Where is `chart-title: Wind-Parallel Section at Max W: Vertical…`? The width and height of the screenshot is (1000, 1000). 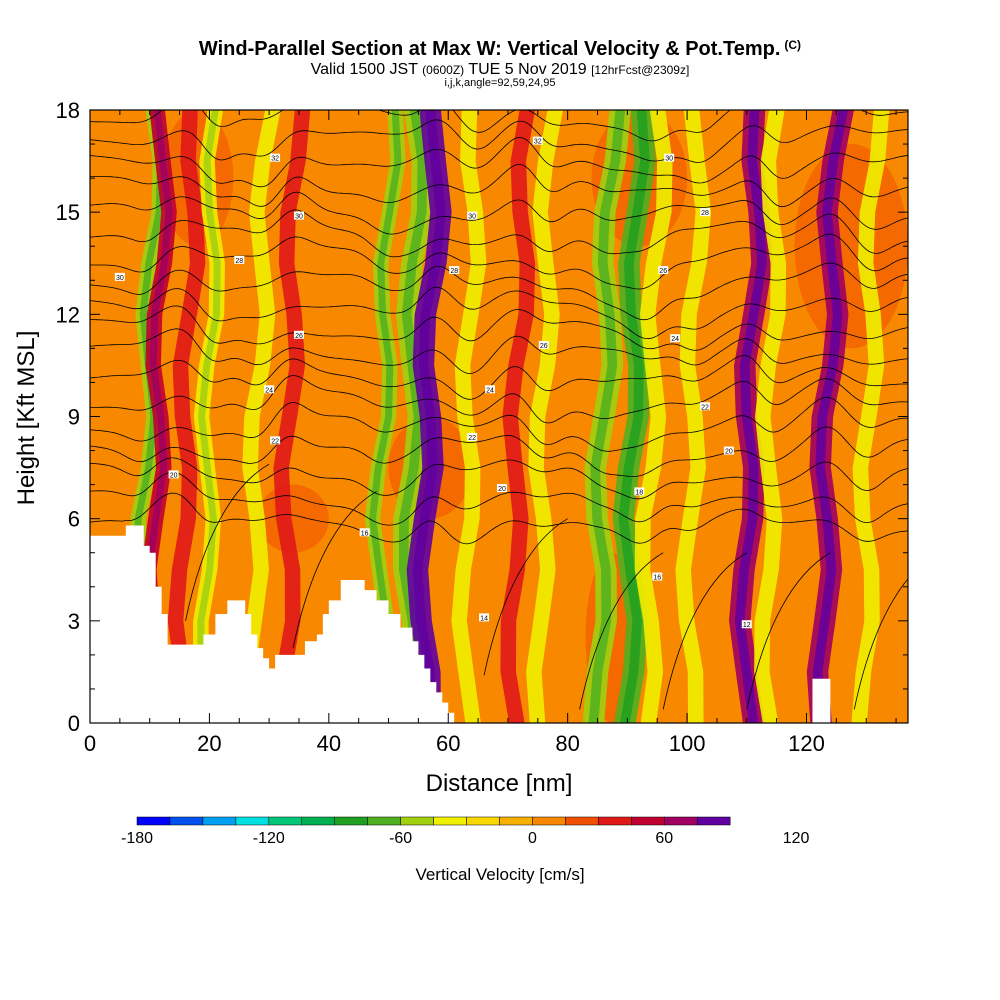 chart-title: Wind-Parallel Section at Max W: Vertical… is located at coordinates (500, 49).